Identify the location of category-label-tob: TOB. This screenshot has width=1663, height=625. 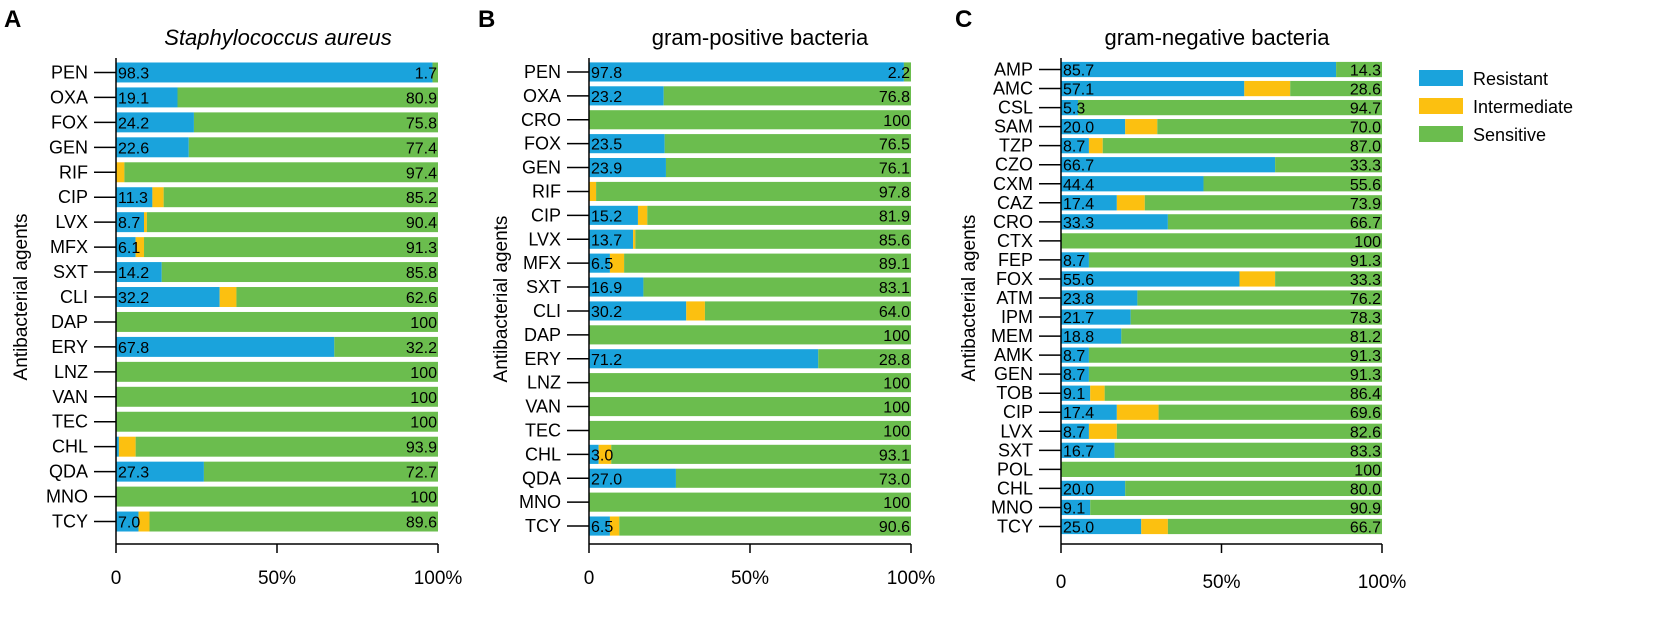
(1014, 393).